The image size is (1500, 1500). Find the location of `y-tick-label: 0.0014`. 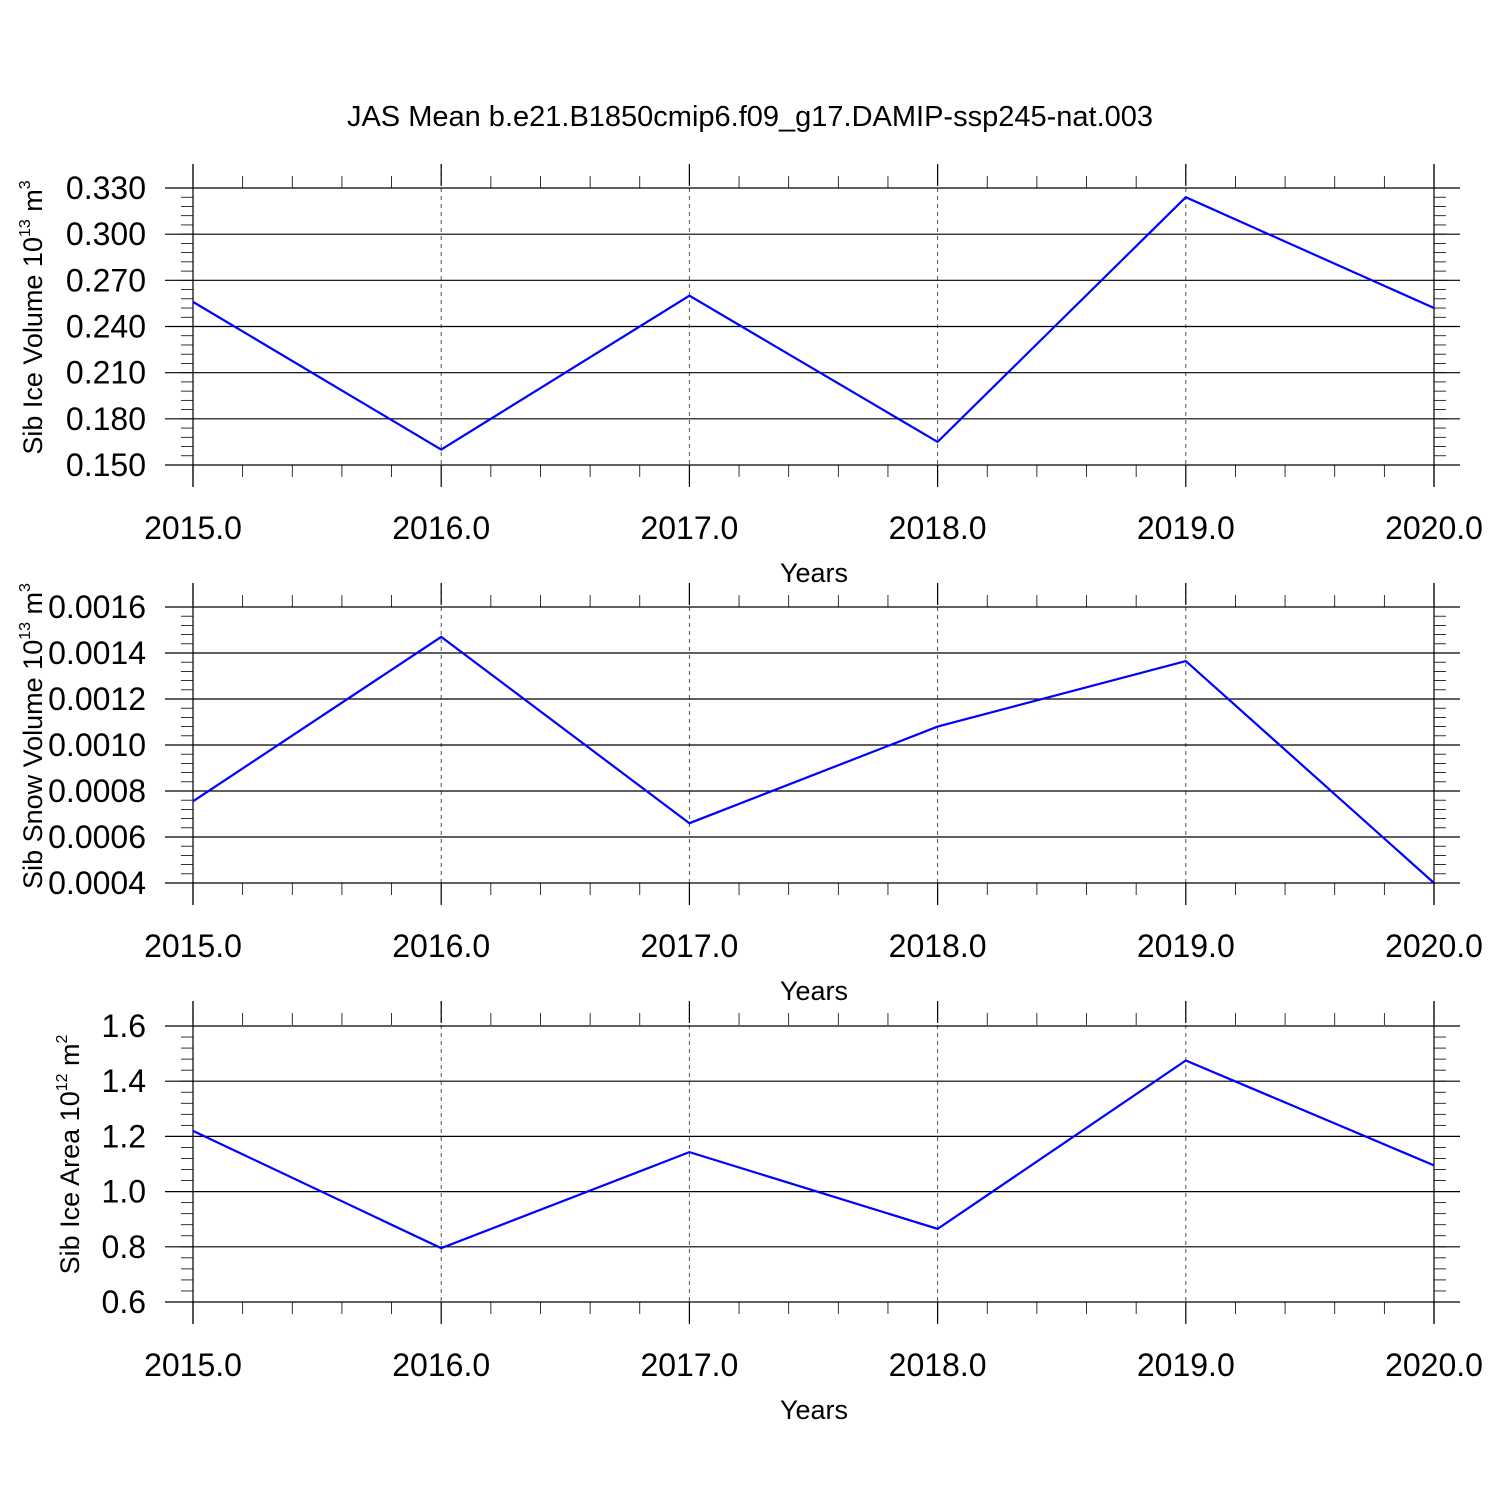

y-tick-label: 0.0014 is located at coordinates (97, 653).